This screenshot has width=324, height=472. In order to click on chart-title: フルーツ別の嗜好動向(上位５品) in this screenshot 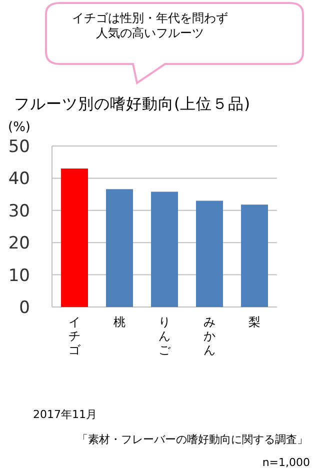, I will do `click(132, 104)`.